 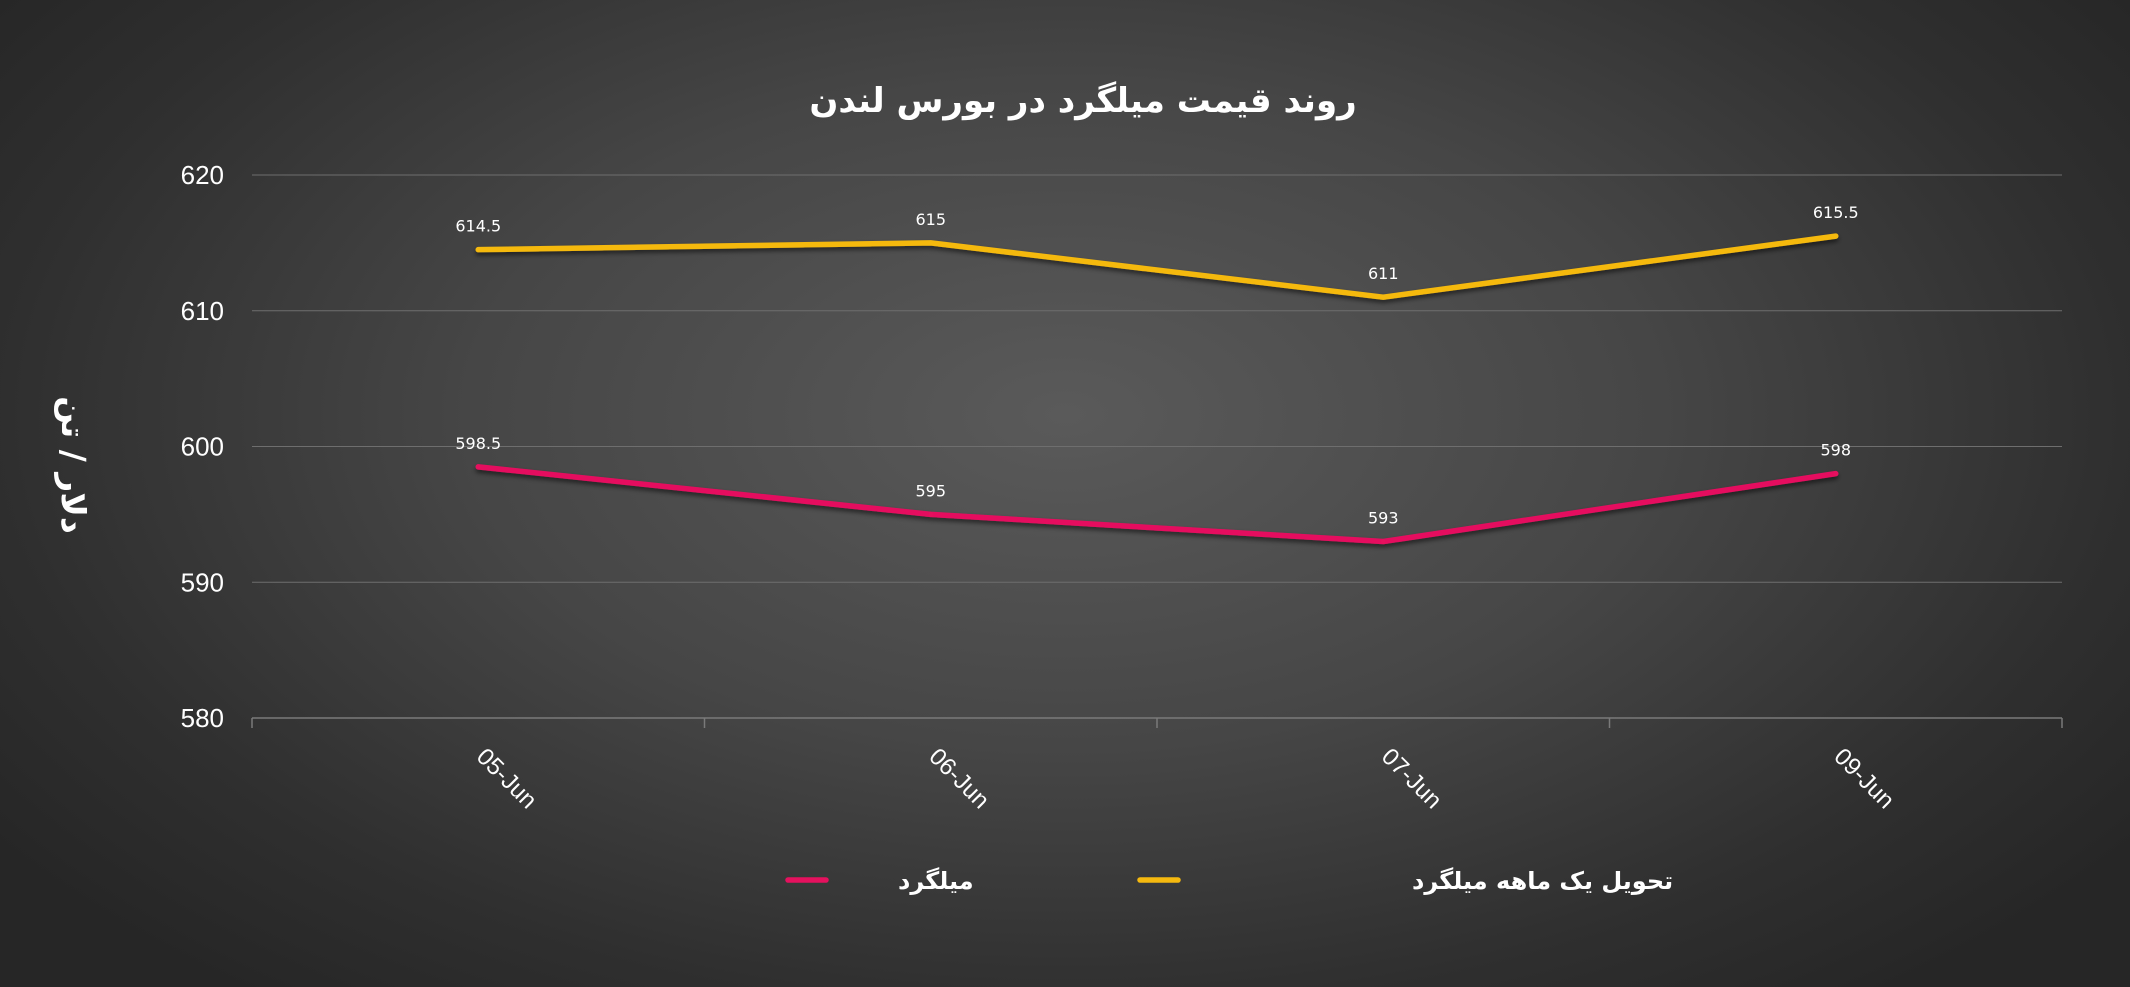 I want to click on x-axis, so click(x=1157, y=722).